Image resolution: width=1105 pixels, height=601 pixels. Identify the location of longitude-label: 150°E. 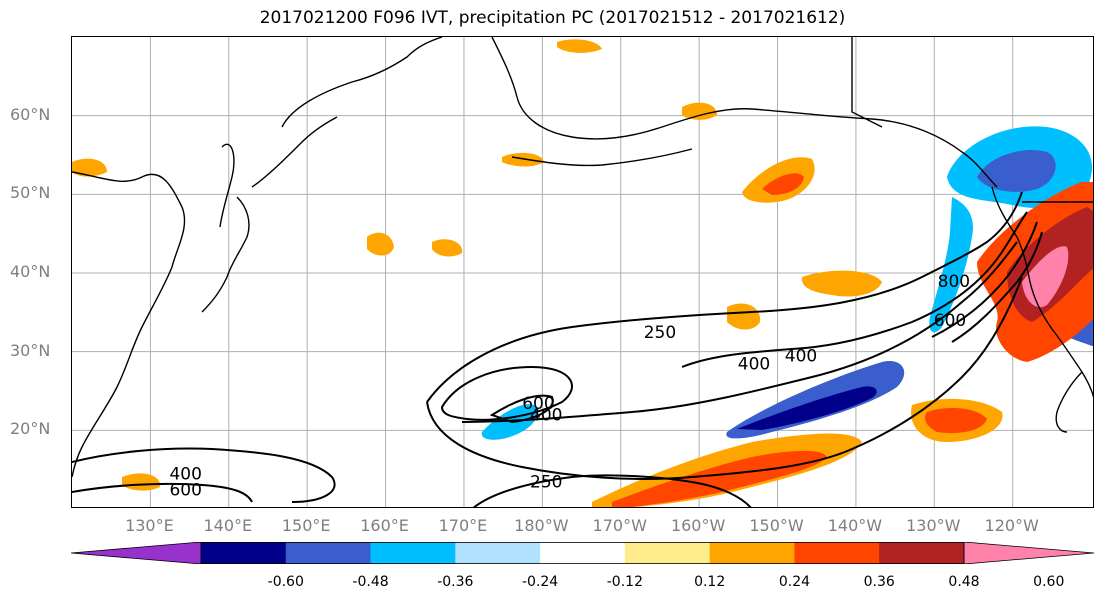
(306, 525).